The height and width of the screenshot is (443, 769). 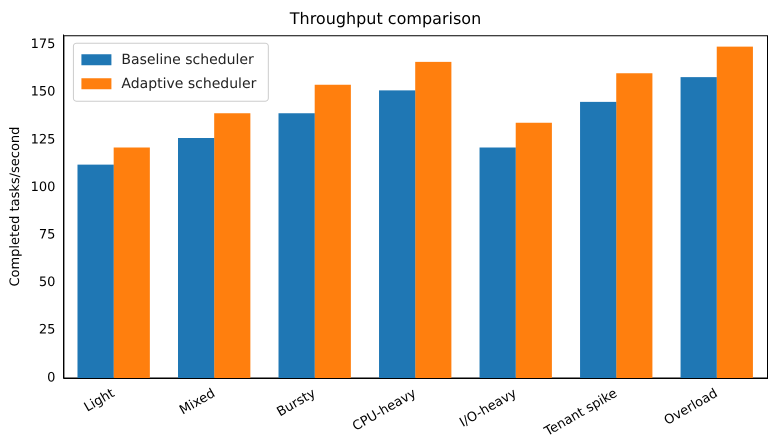 I want to click on y-tick-label: 100, so click(x=43, y=187).